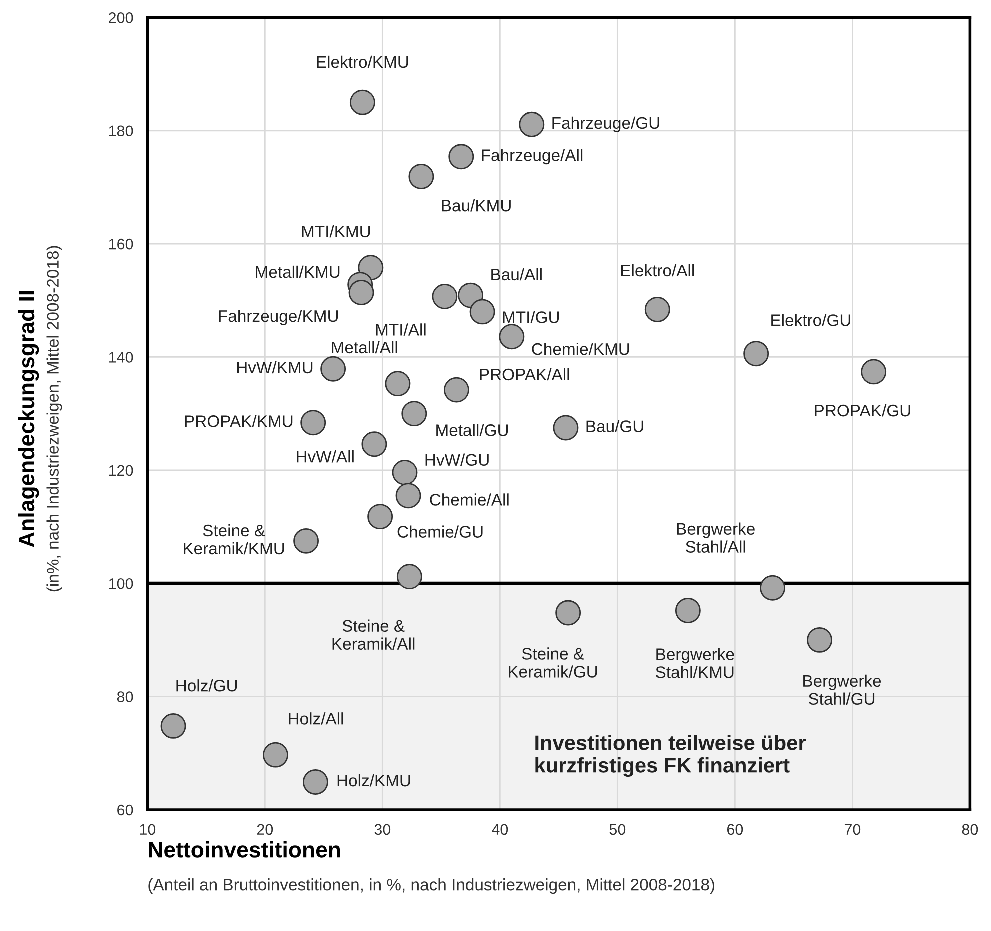  I want to click on x-tick-label: 70, so click(852, 830).